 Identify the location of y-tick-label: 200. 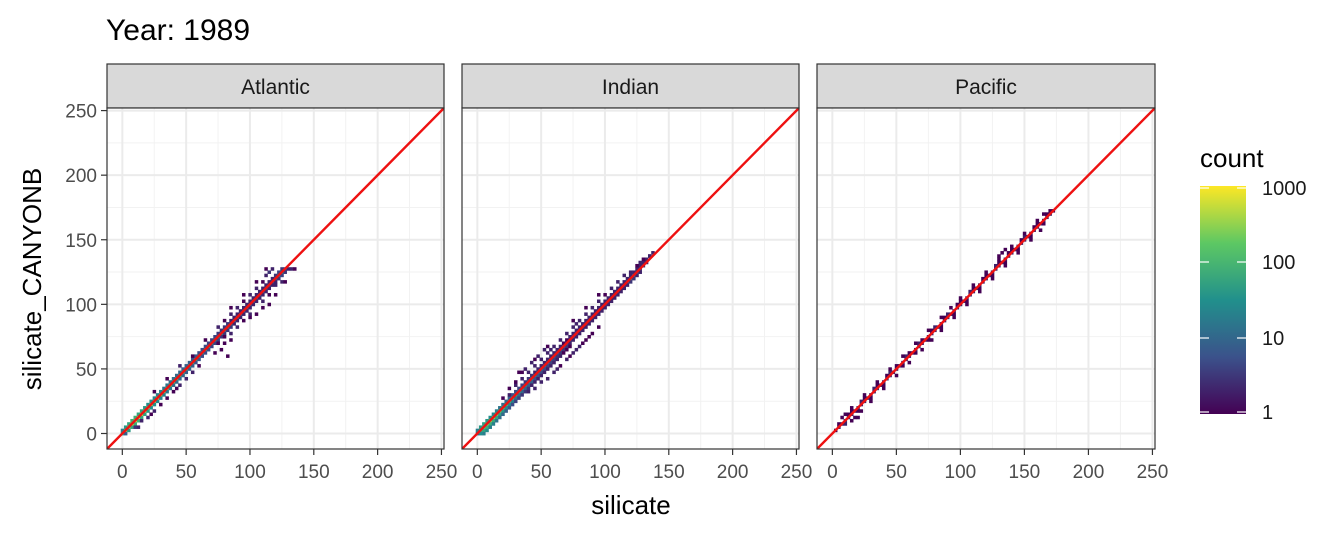
(81, 176).